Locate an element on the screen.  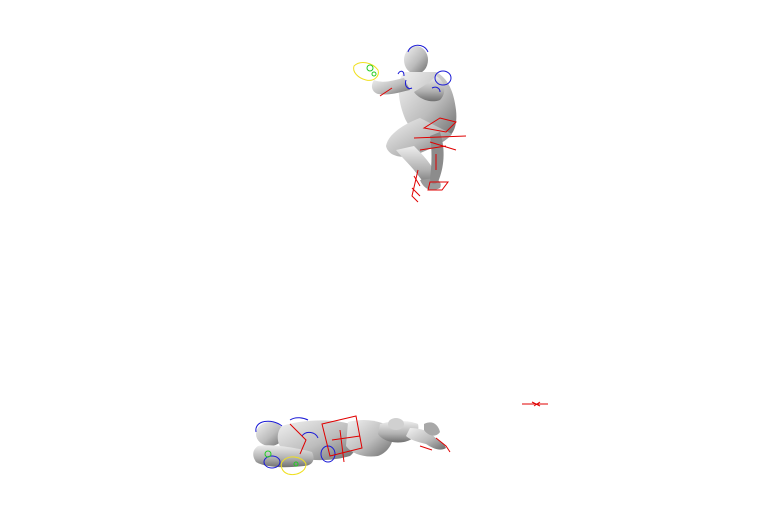
crouching-figure-mesh is located at coordinates (414, 118).